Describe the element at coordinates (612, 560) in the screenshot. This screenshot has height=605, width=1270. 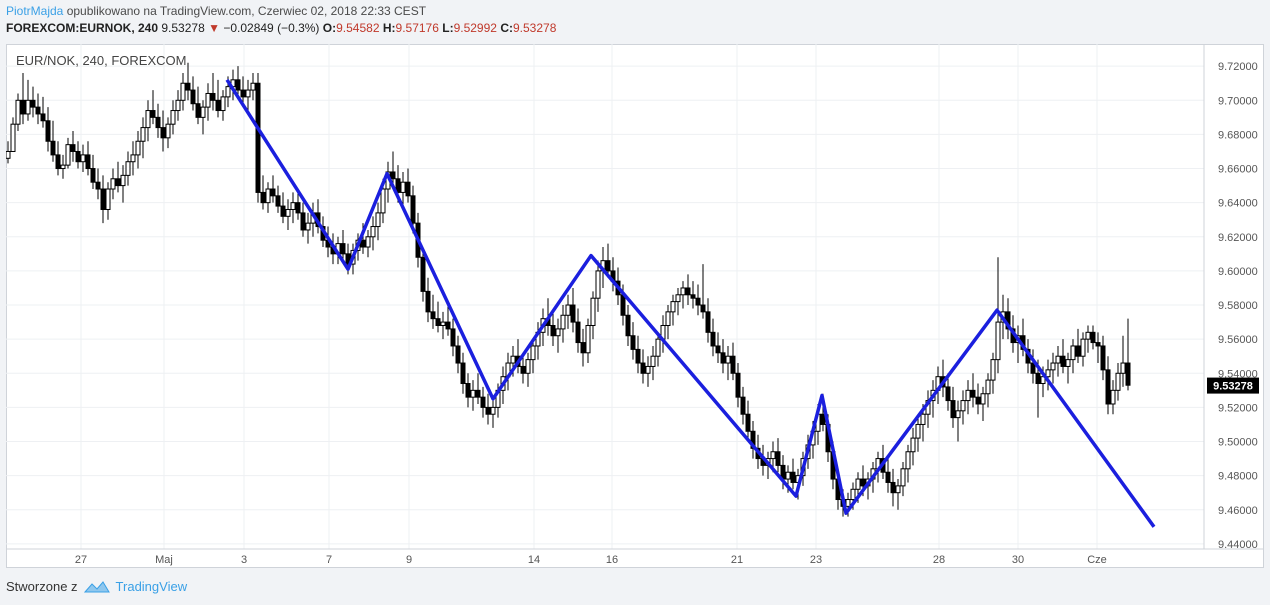
I see `time-tick-label: 16` at that location.